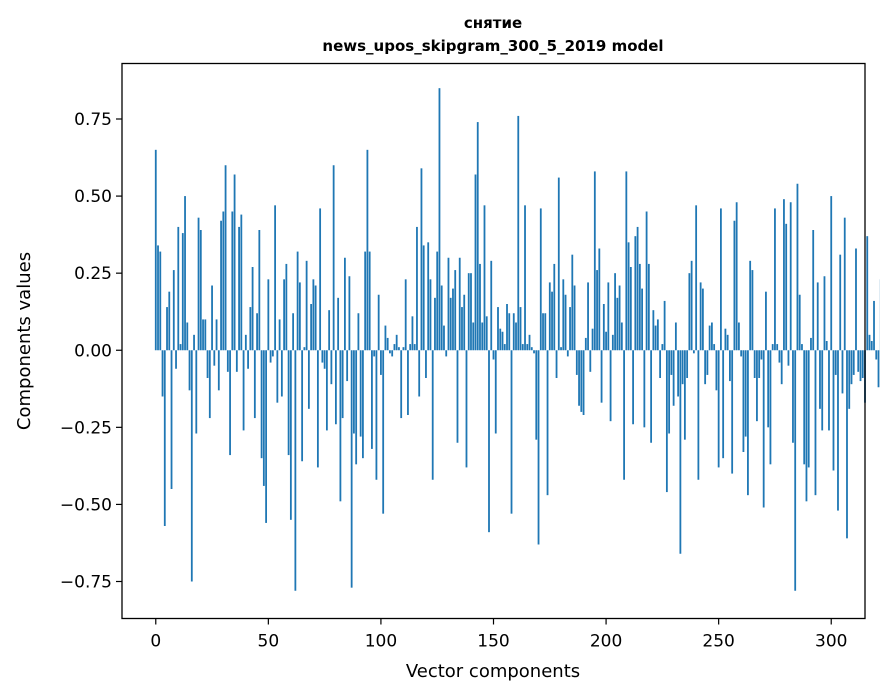 This screenshot has width=880, height=696. What do you see at coordinates (493, 23) in the screenshot?
I see `chart-title-line-1: снятие` at bounding box center [493, 23].